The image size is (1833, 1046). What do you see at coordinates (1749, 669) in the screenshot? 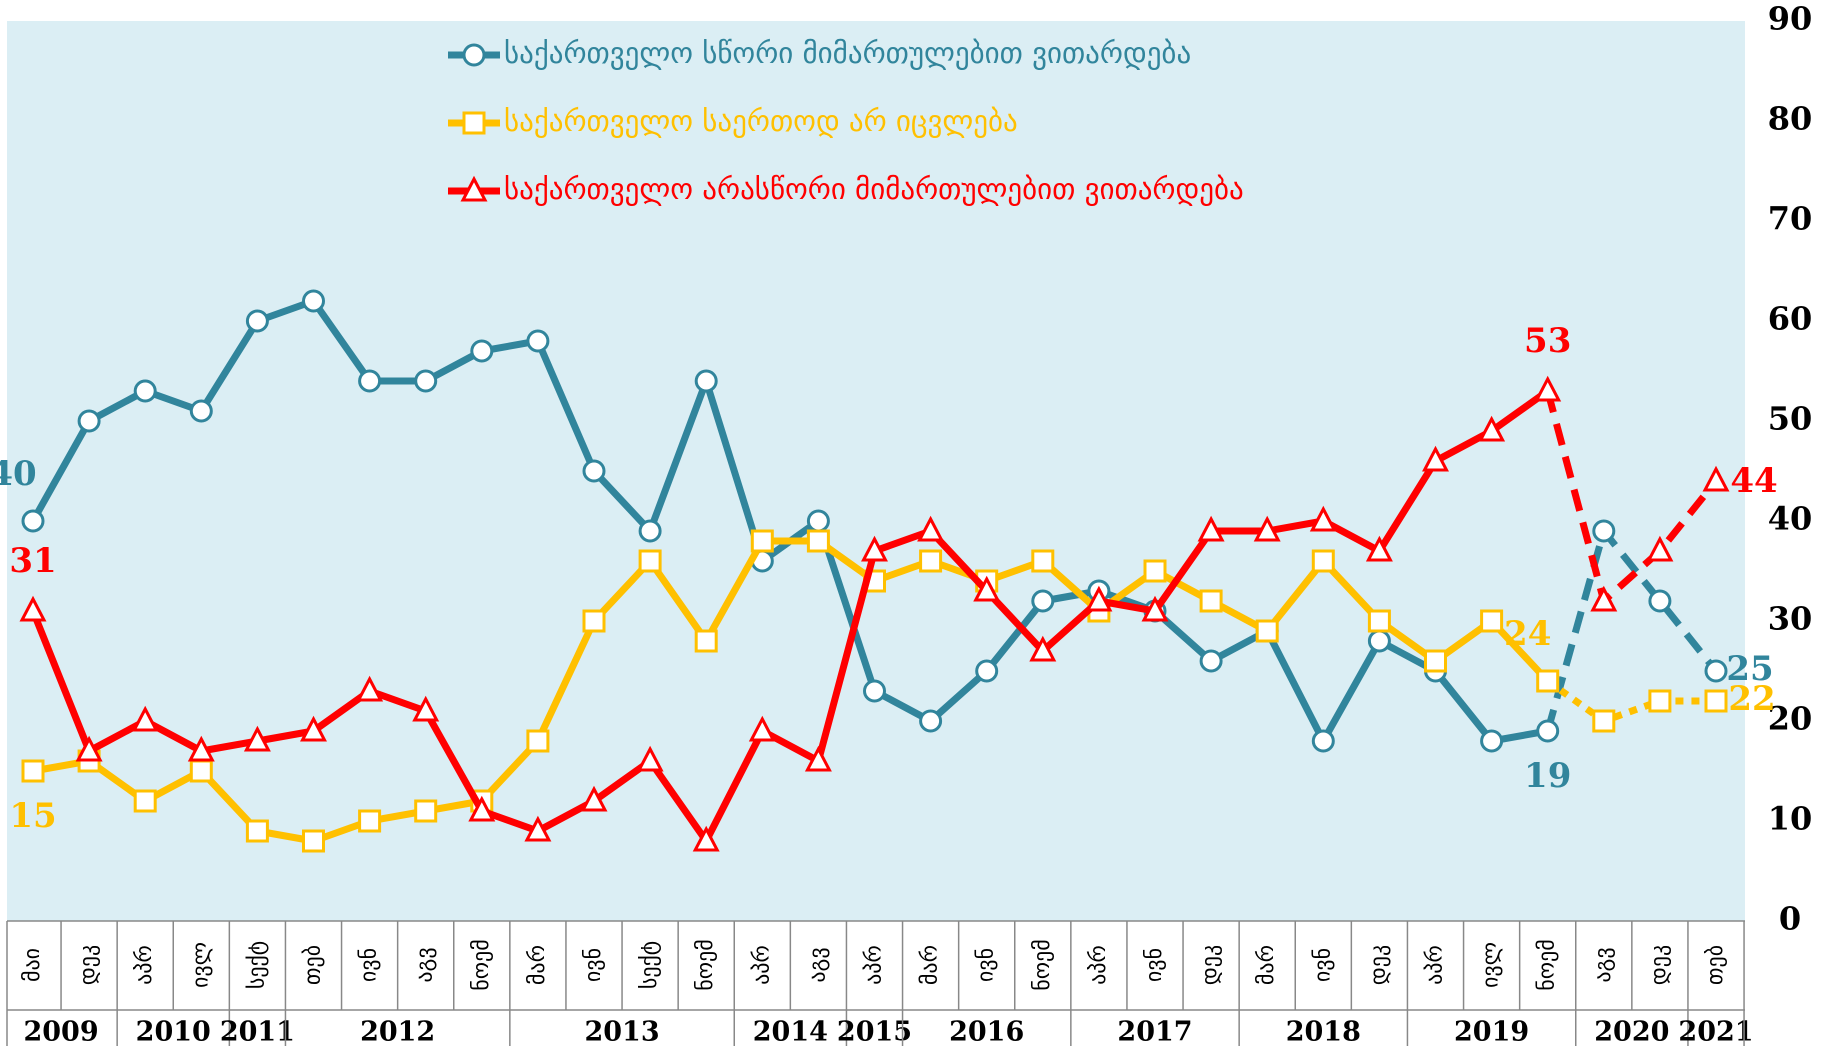
I see `data-label: 25` at bounding box center [1749, 669].